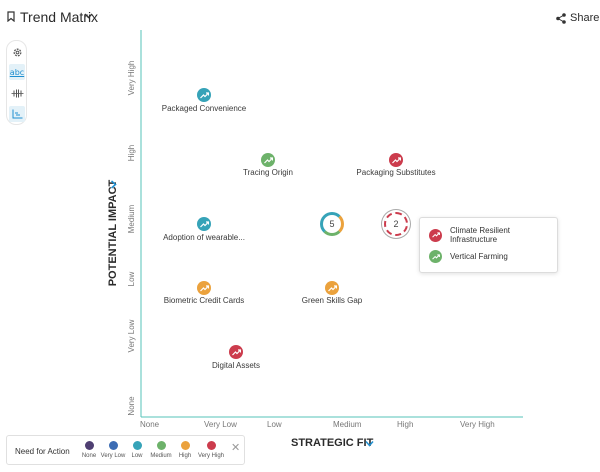  I want to click on share-button: Share, so click(577, 18).